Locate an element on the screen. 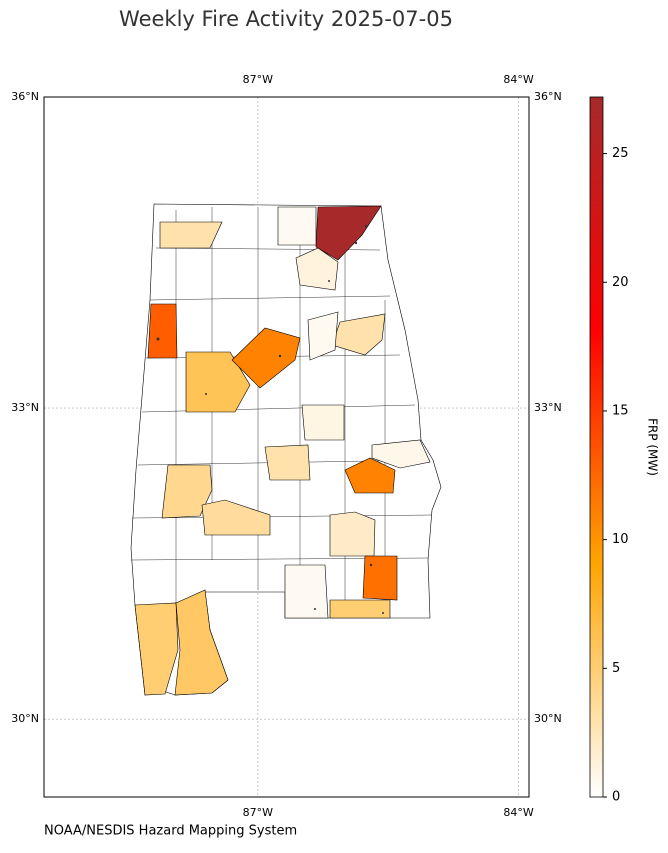 This screenshot has height=853, width=668. colorbar is located at coordinates (596, 447).